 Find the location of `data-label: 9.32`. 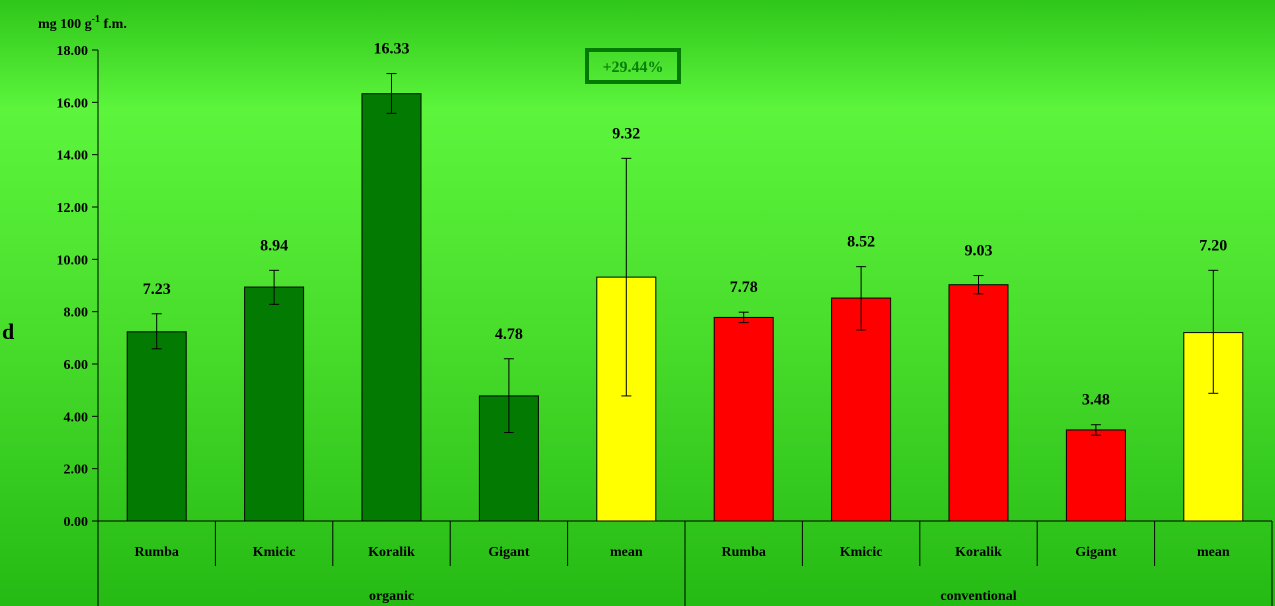

data-label: 9.32 is located at coordinates (626, 133).